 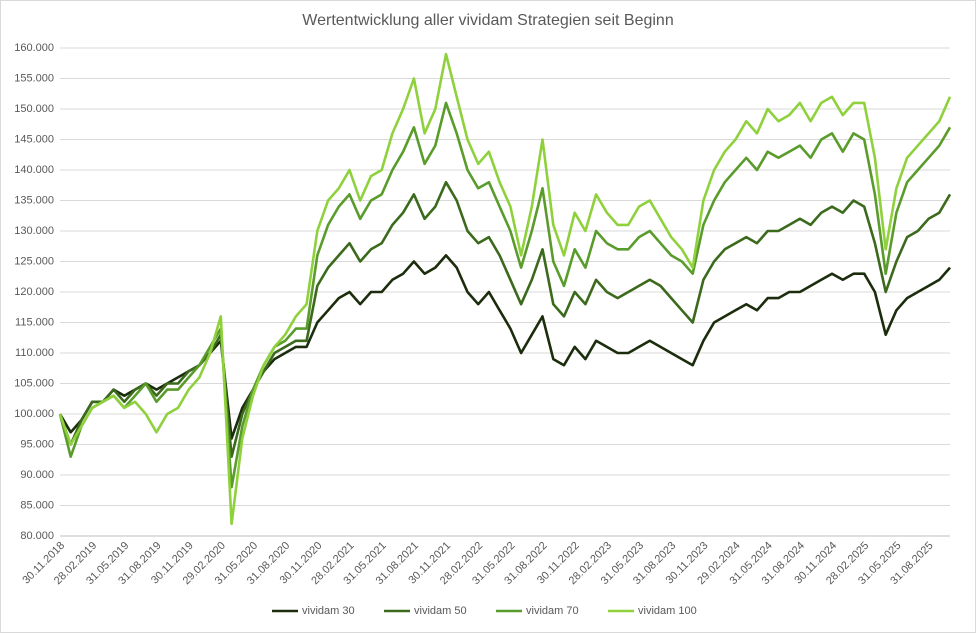 What do you see at coordinates (37, 475) in the screenshot?
I see `y-tick-label: 90.000` at bounding box center [37, 475].